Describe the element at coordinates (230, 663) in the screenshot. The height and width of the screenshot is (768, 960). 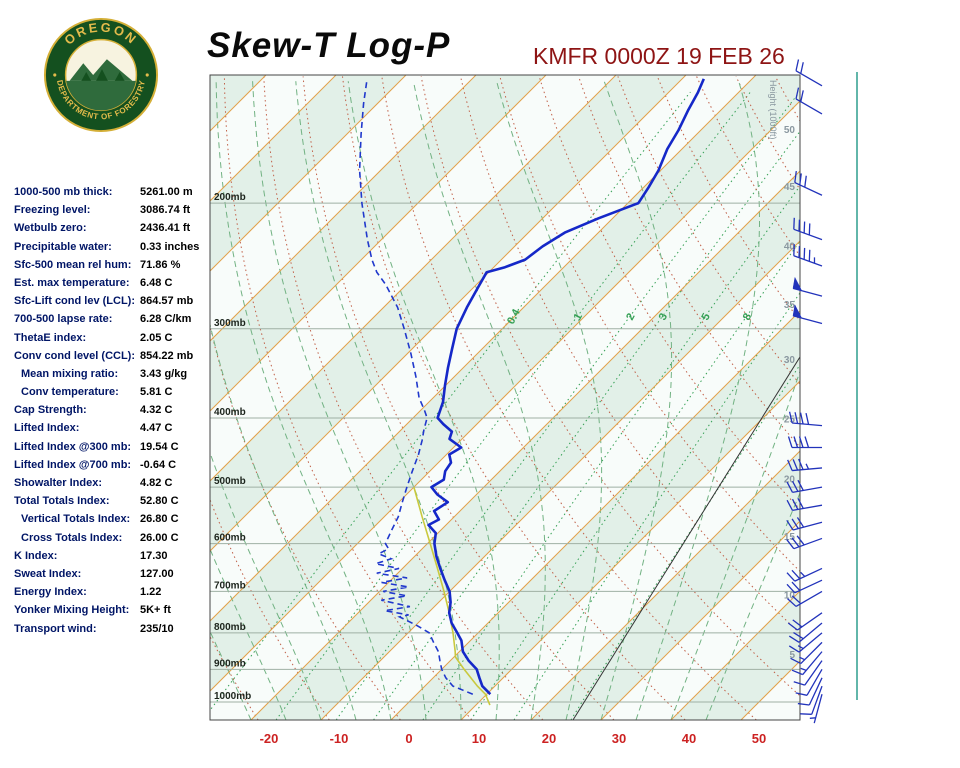
I see `pressure-label: 900mb` at that location.